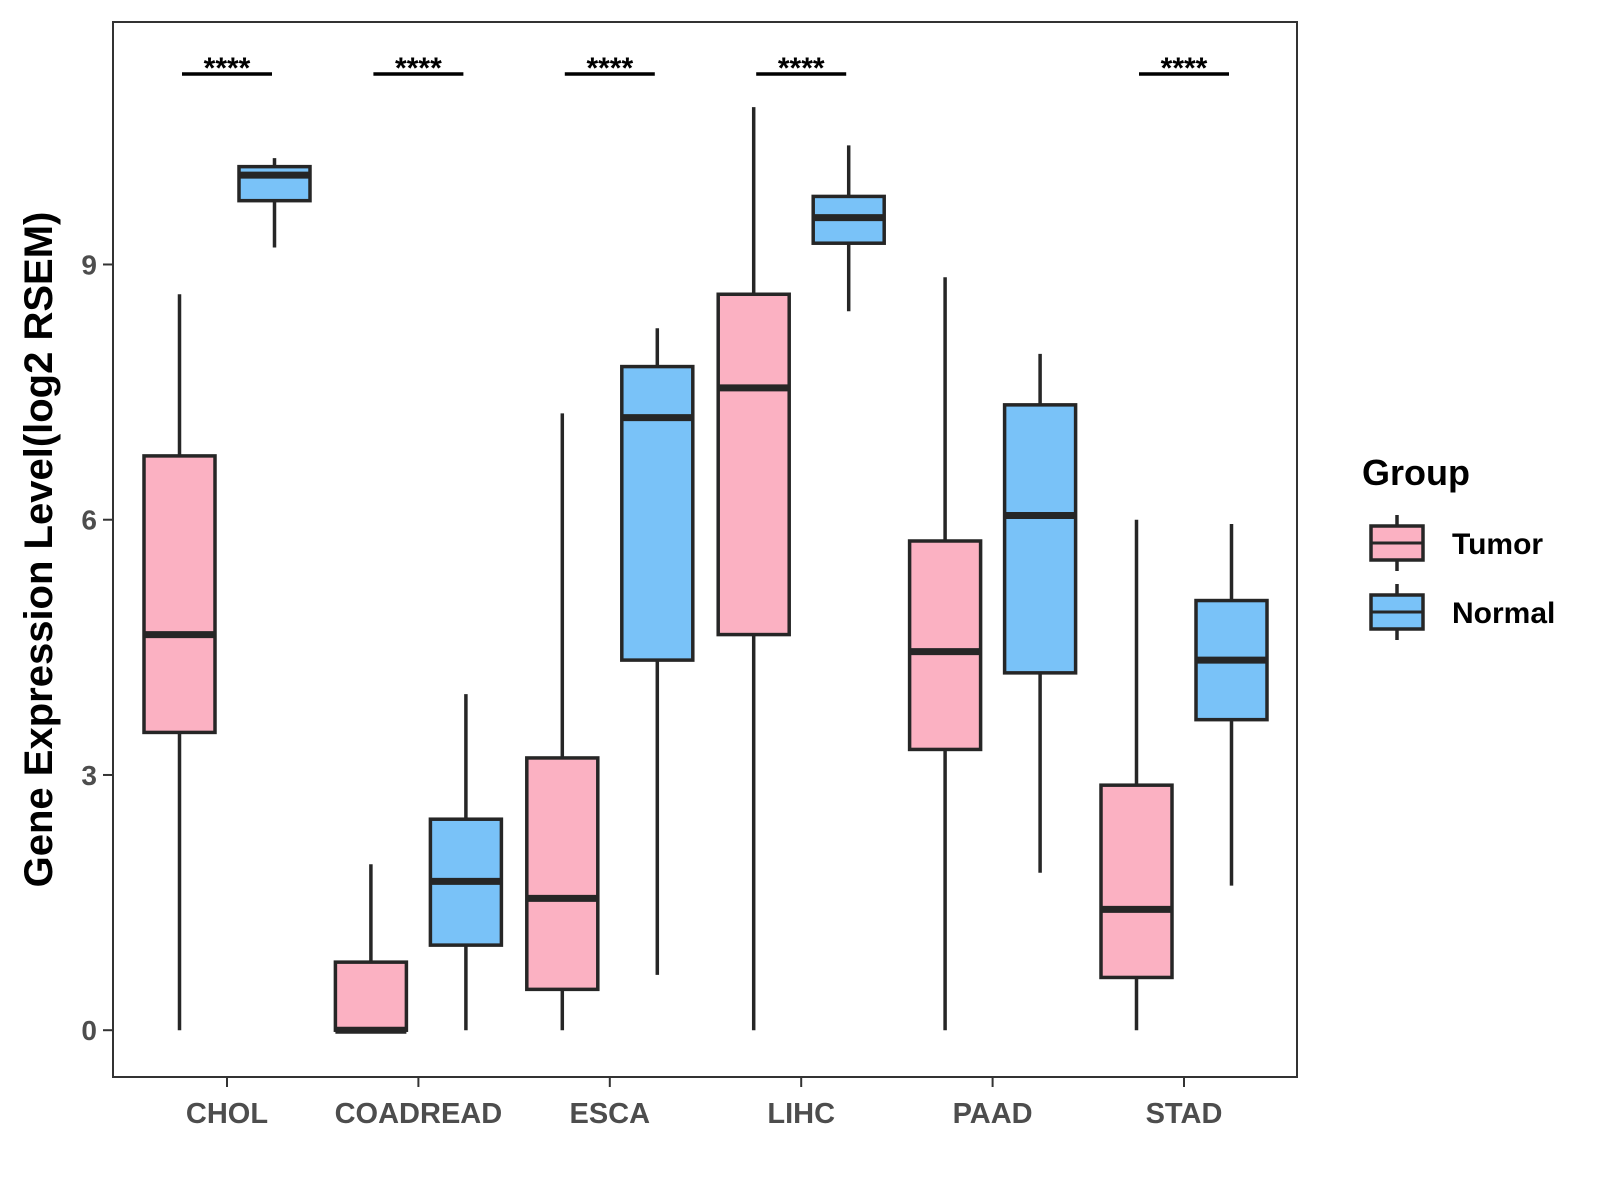 This screenshot has width=1600, height=1200. I want to click on y-tick-label: 3, so click(89, 775).